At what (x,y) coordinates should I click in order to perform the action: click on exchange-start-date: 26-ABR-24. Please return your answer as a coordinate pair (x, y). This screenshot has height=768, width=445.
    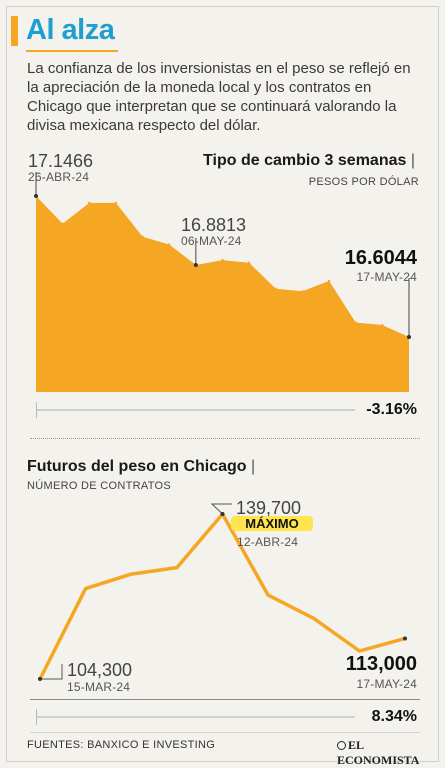
    Looking at the image, I should click on (59, 177).